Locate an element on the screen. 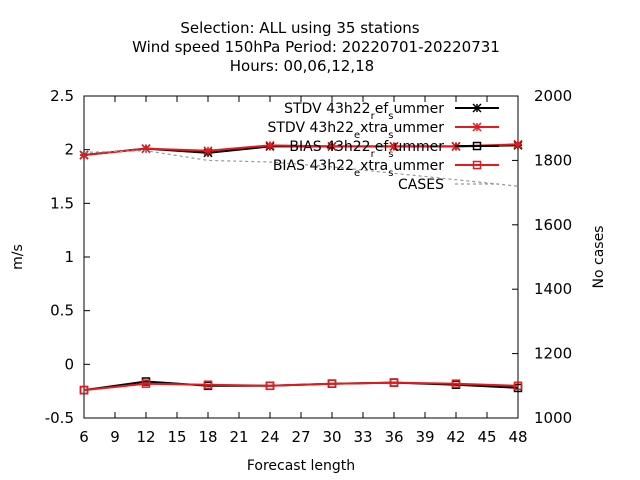 Image resolution: width=640 pixels, height=480 pixels. y2-tick-label: 1200 is located at coordinates (553, 354).